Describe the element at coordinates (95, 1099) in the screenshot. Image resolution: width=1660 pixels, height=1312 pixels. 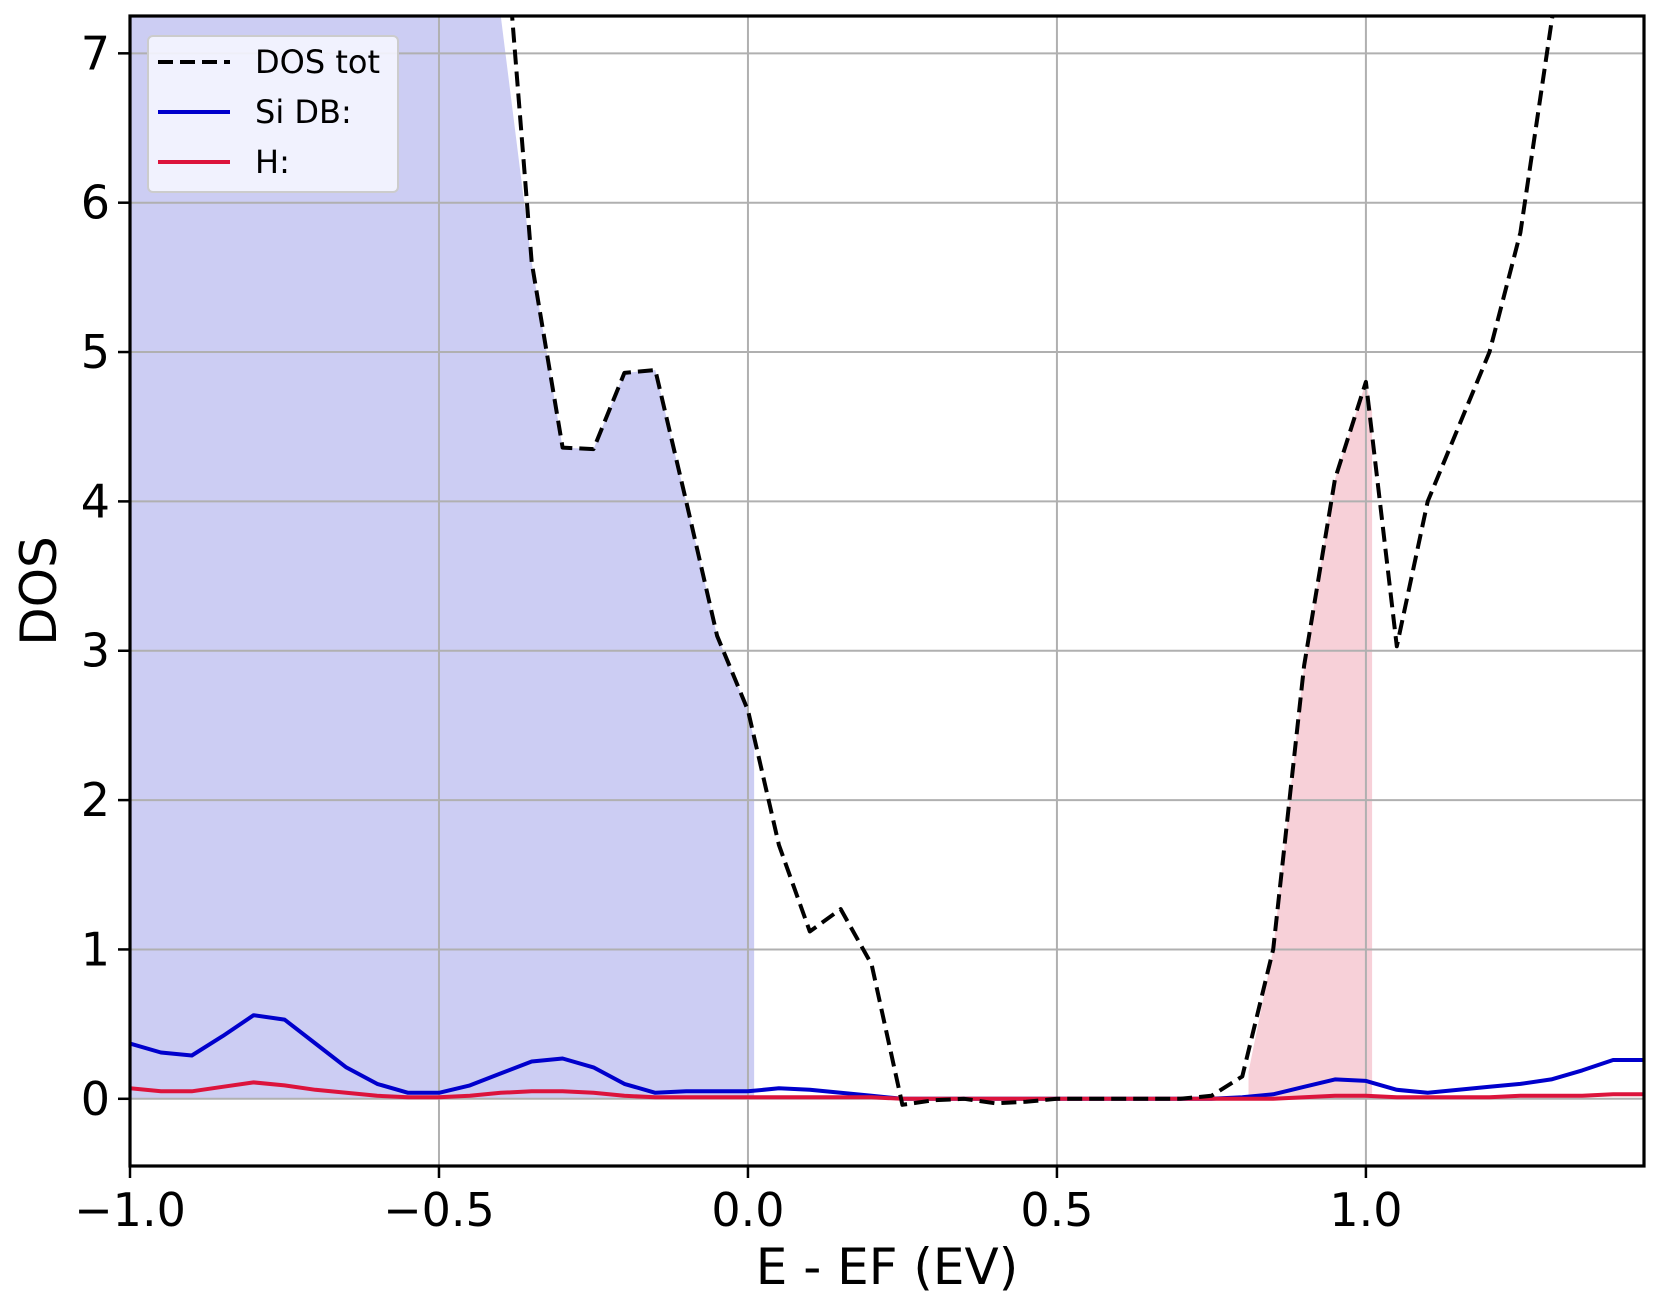
I see `y-tick-label-0: 0` at that location.